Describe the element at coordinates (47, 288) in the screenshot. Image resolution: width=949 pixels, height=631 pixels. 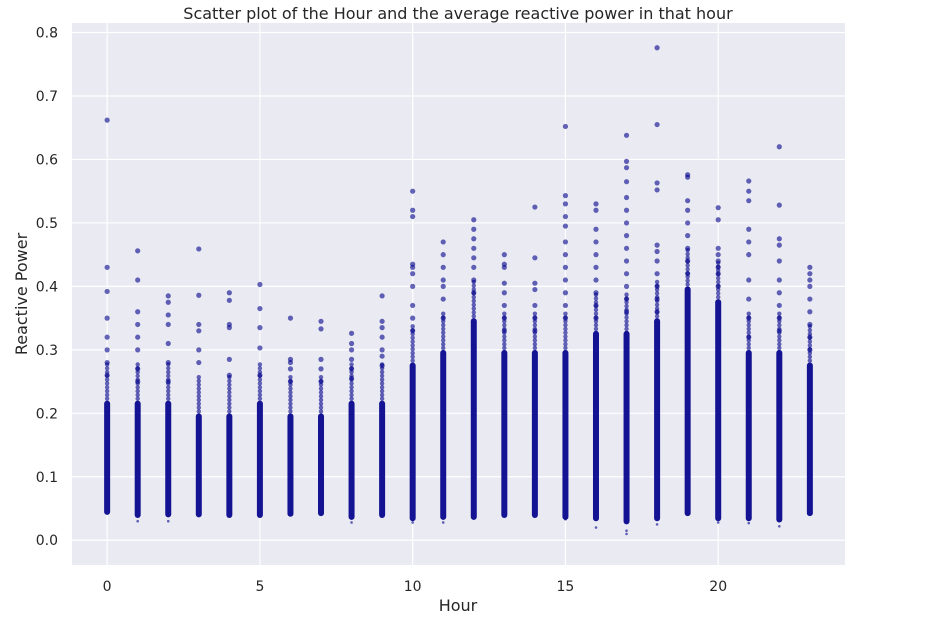
I see `y-tick-labels: 0.0 0.1 0.2 0.3 0.4 0.5 0.6 0.7 0.8` at that location.